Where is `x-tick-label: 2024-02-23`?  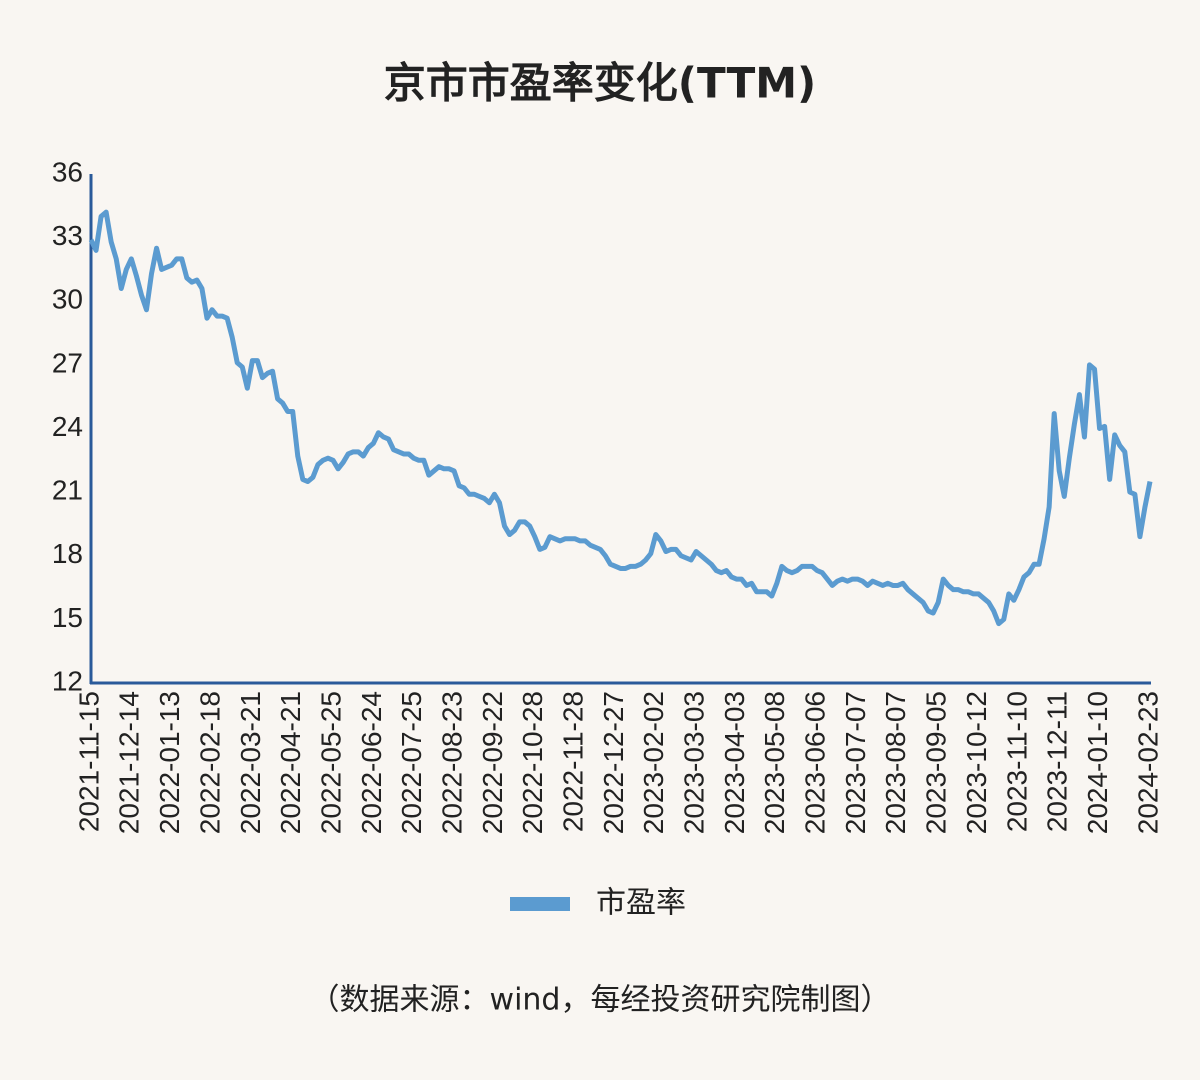 x-tick-label: 2024-02-23 is located at coordinates (1147, 762).